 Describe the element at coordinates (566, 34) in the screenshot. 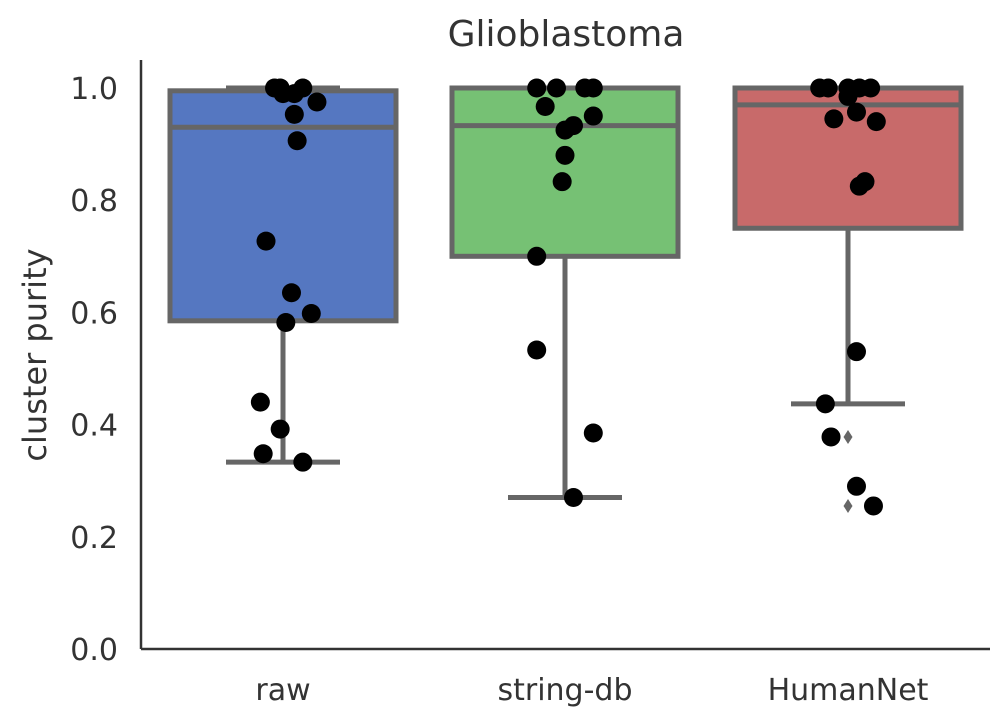

I see `chart-title: Glioblastoma` at that location.